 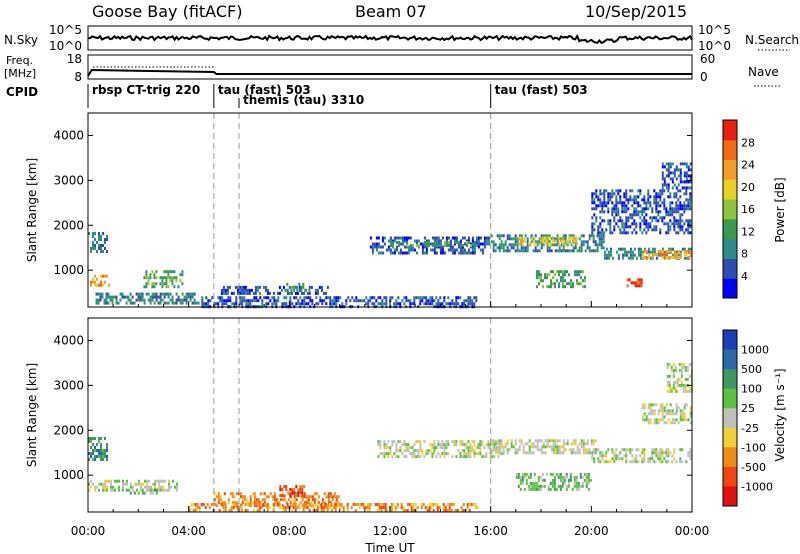 What do you see at coordinates (730, 379) in the screenshot?
I see `colorbar-swatch` at bounding box center [730, 379].